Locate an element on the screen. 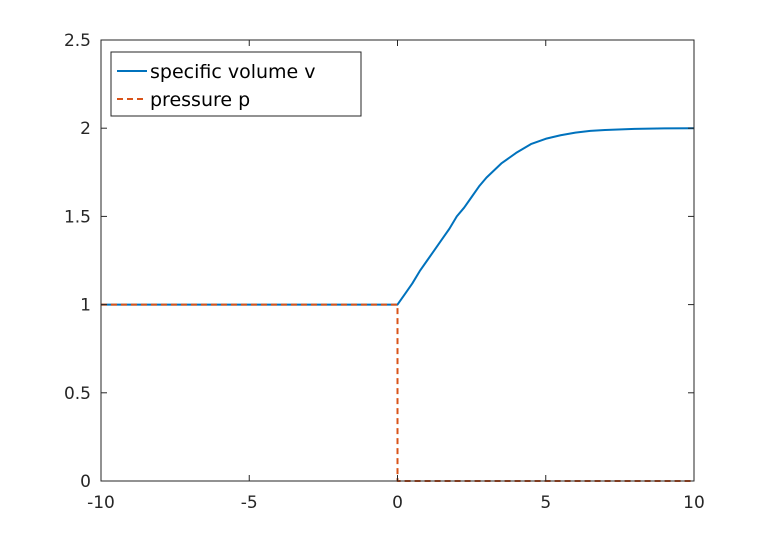 This screenshot has width=768, height=540. y-tick-label: 2.5 is located at coordinates (77, 41).